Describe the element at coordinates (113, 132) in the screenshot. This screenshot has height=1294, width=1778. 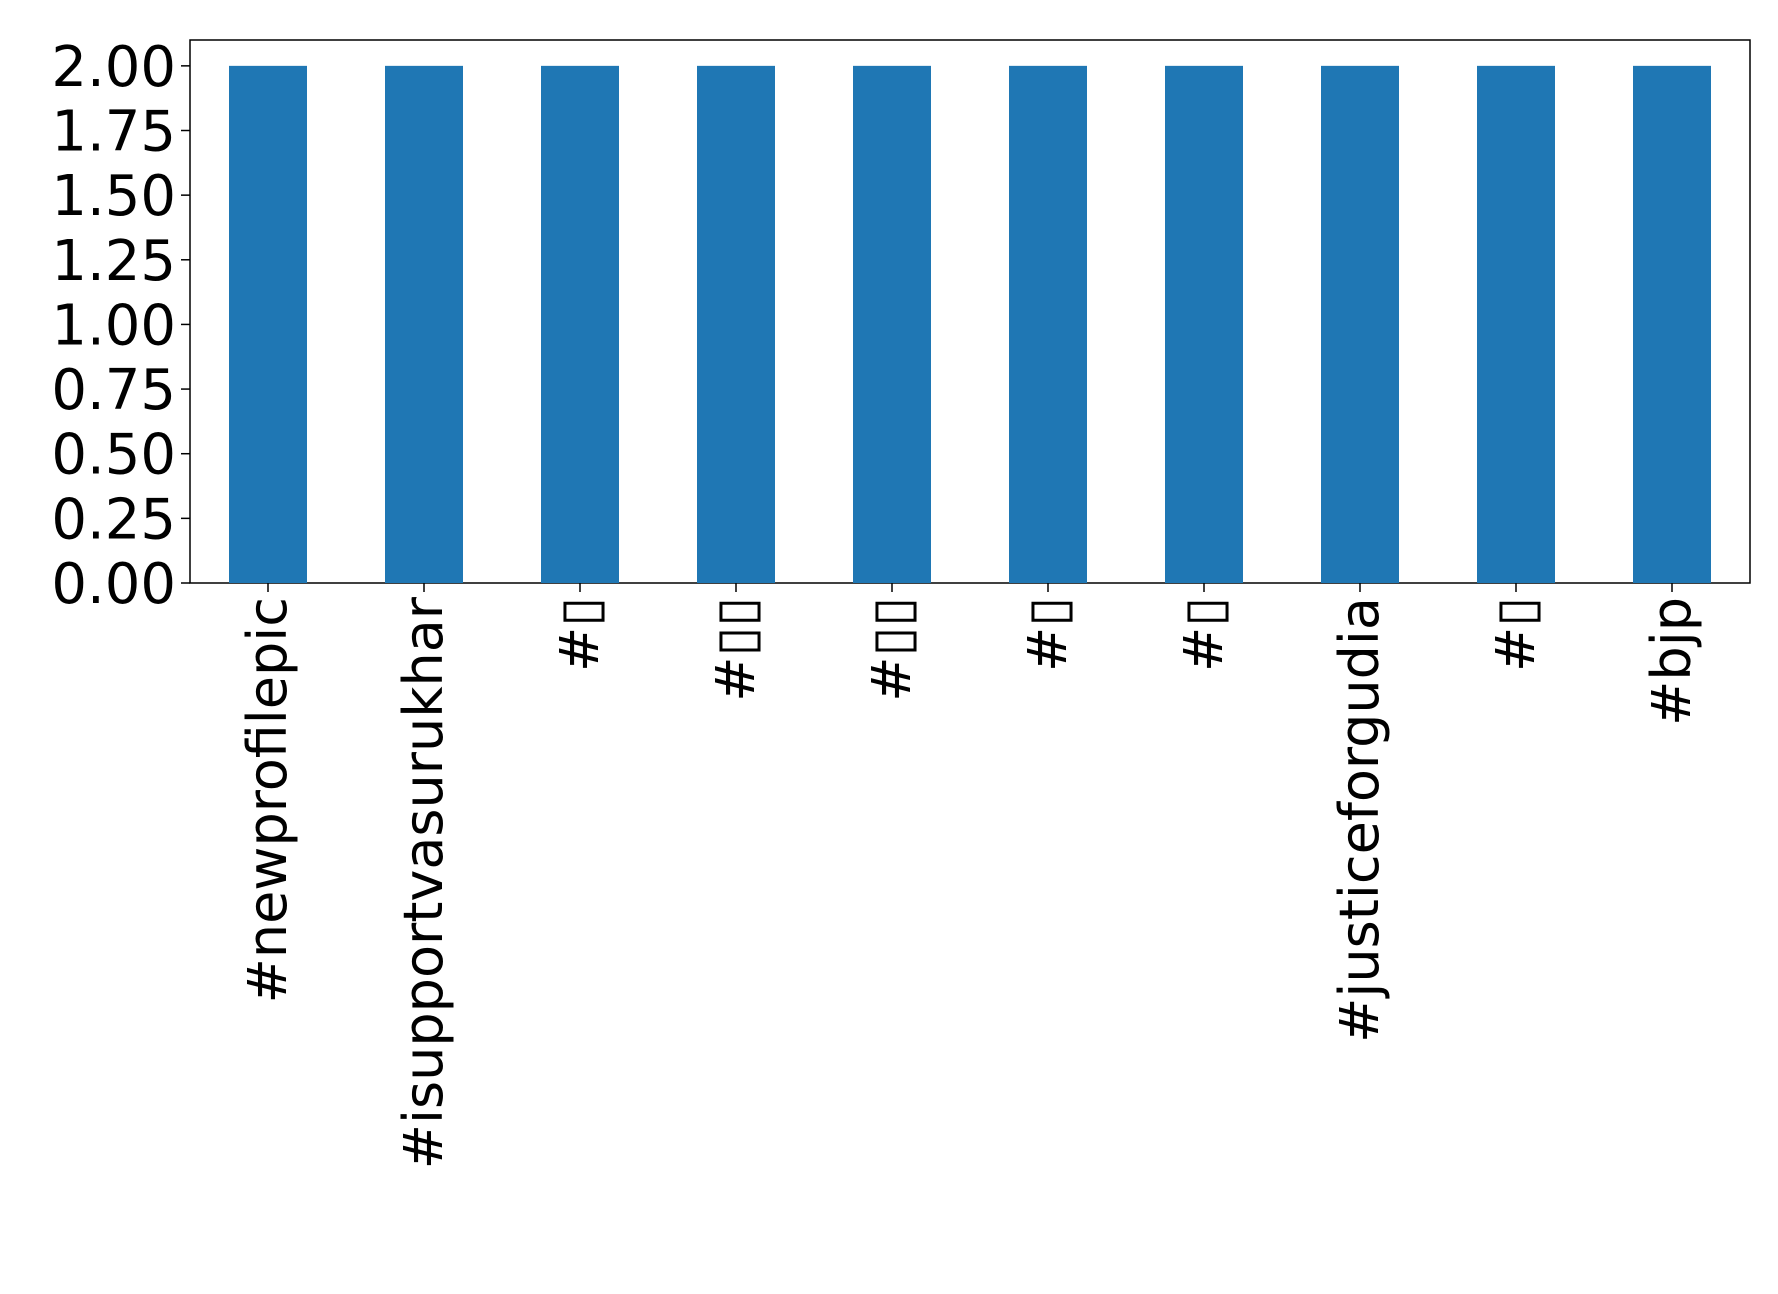
I see `y-tick-label-7: 1.75` at that location.